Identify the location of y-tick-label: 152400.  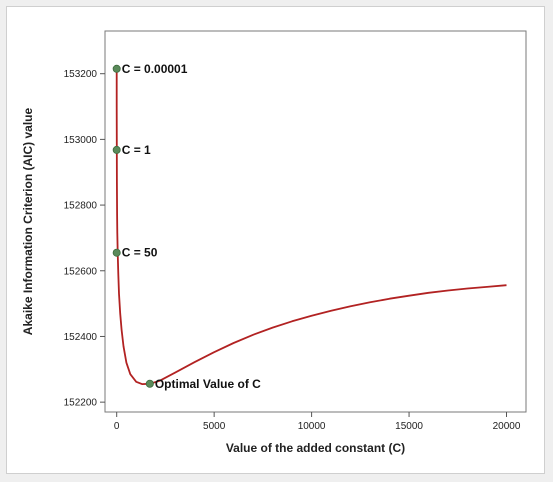
(81, 337).